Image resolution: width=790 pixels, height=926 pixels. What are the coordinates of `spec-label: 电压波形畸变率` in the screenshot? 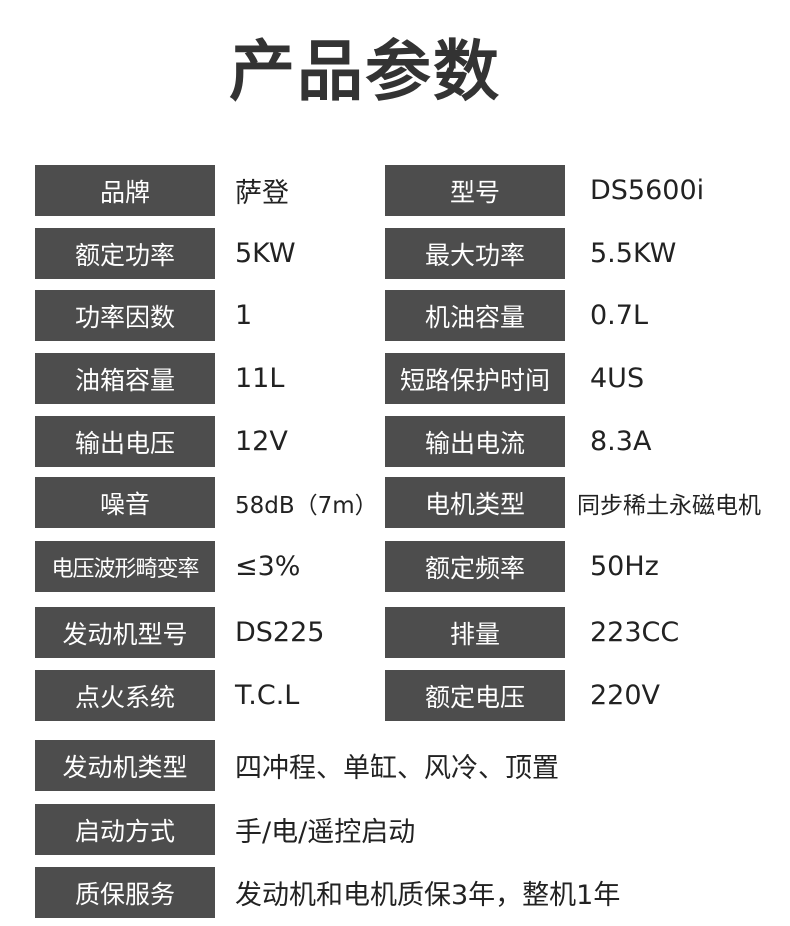 It's located at (125, 566).